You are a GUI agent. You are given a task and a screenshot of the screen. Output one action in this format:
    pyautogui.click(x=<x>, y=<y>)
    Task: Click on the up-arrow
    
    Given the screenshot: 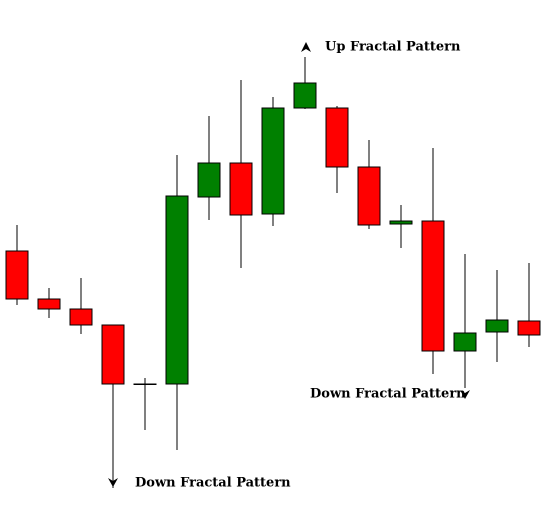 What is the action you would take?
    pyautogui.click(x=306, y=47)
    